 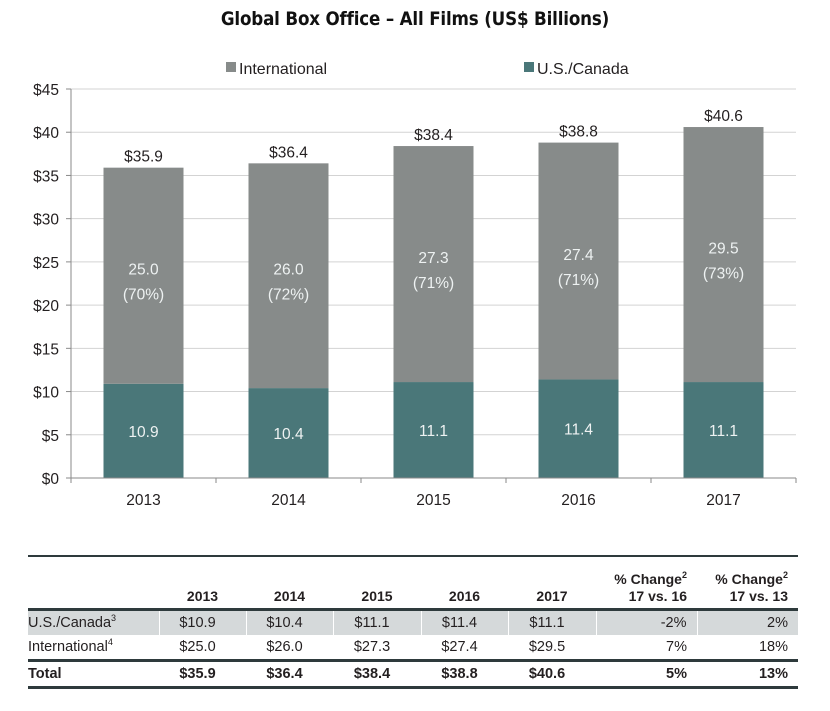 I want to click on bar-total-label: $38.4, so click(x=433, y=135).